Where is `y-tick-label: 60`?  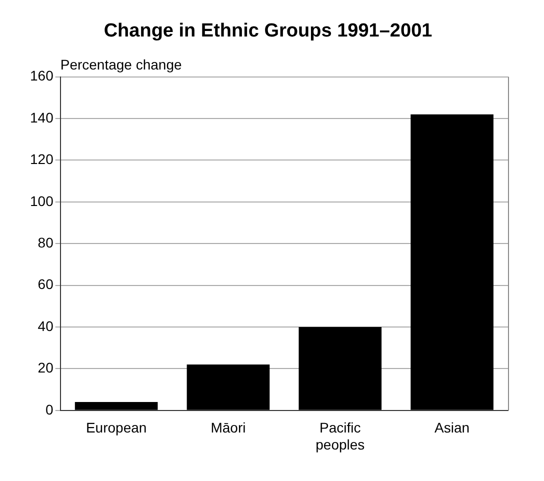
y-tick-label: 60 is located at coordinates (46, 284).